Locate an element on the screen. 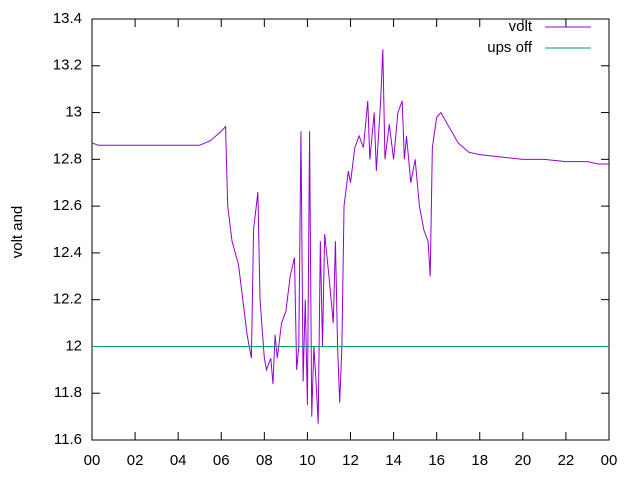  y-tick-label: 12.6 is located at coordinates (67, 205).